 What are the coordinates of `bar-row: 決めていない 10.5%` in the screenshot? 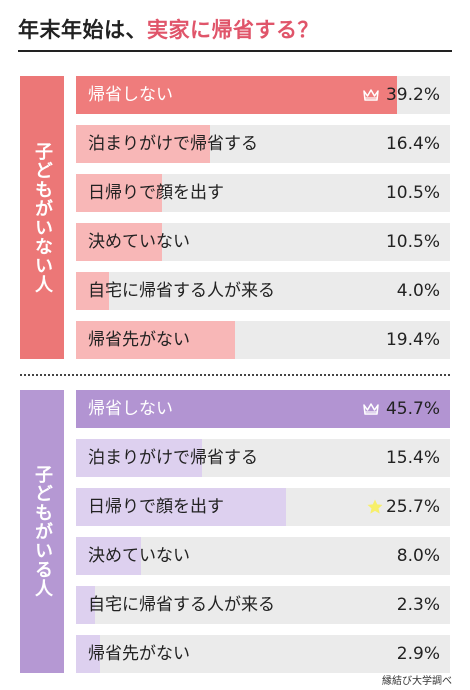 It's located at (263, 242).